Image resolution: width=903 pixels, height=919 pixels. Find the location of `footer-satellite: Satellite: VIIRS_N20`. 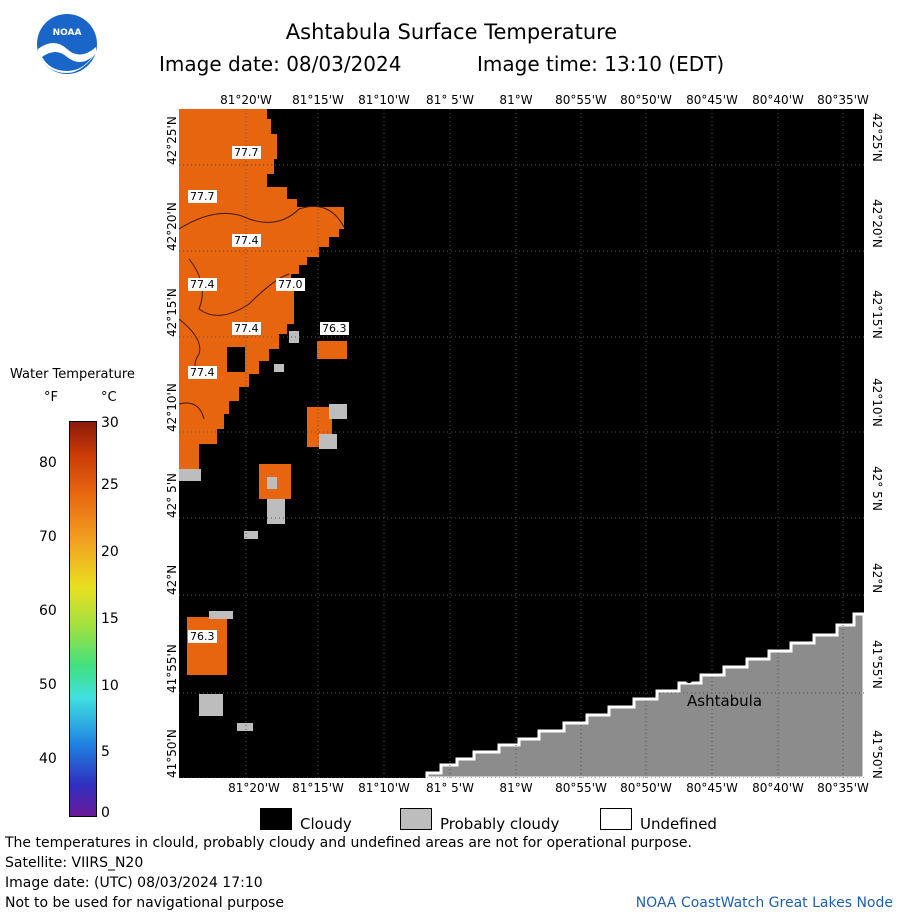

footer-satellite: Satellite: VIIRS_N20 is located at coordinates (74, 863).